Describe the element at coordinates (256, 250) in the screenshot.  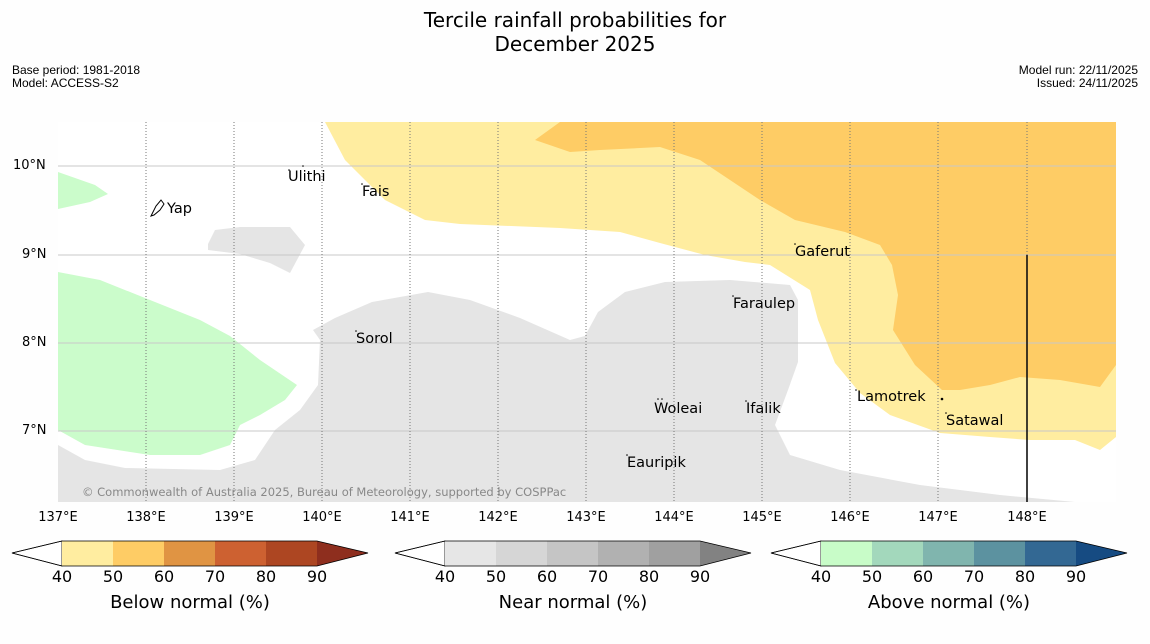
I see `near-normal-region-north` at that location.